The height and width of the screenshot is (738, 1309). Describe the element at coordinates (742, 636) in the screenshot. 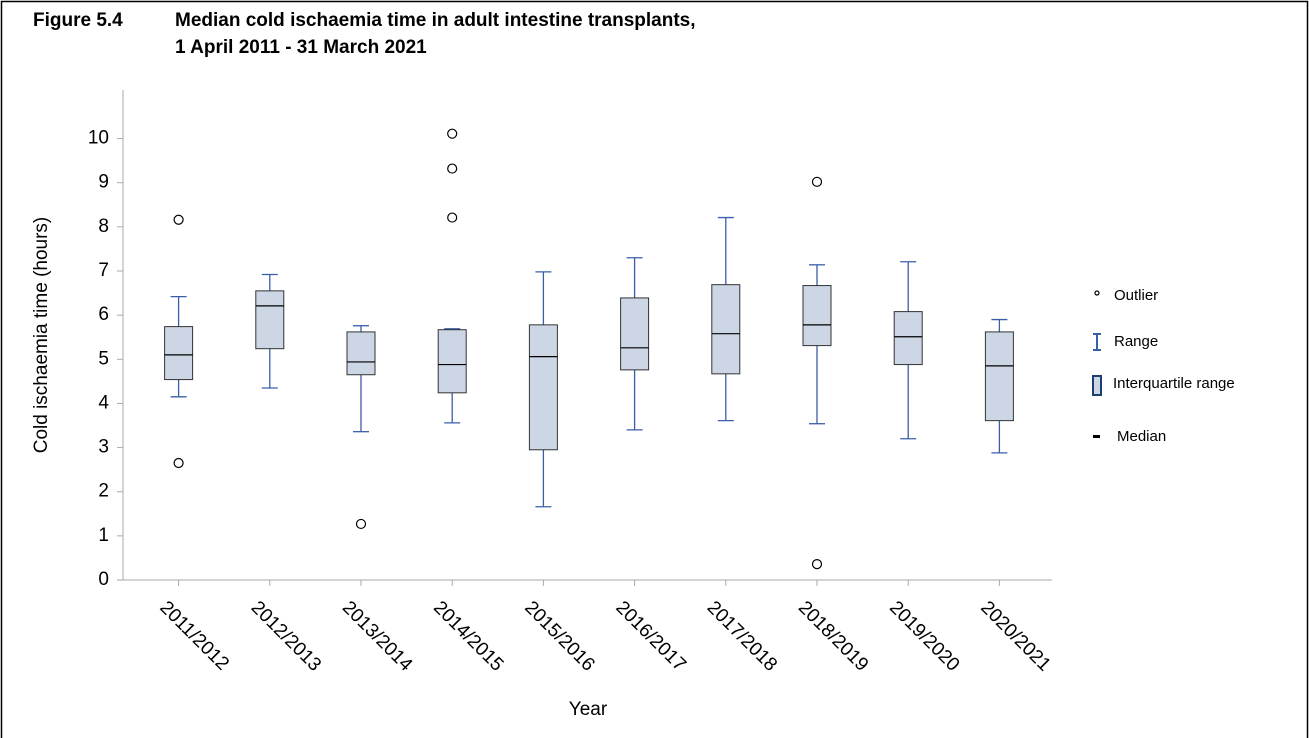

I see `x-tick-label: 2017/2018` at that location.